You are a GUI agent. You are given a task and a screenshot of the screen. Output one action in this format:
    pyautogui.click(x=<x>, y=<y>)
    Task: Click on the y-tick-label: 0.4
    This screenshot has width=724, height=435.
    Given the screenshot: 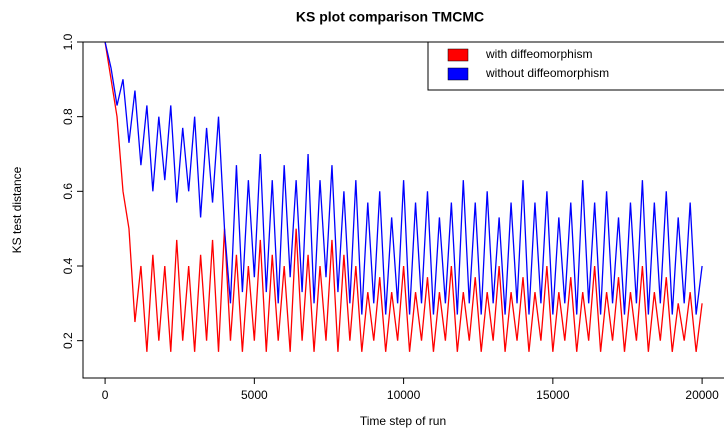 What is the action you would take?
    pyautogui.click(x=68, y=265)
    